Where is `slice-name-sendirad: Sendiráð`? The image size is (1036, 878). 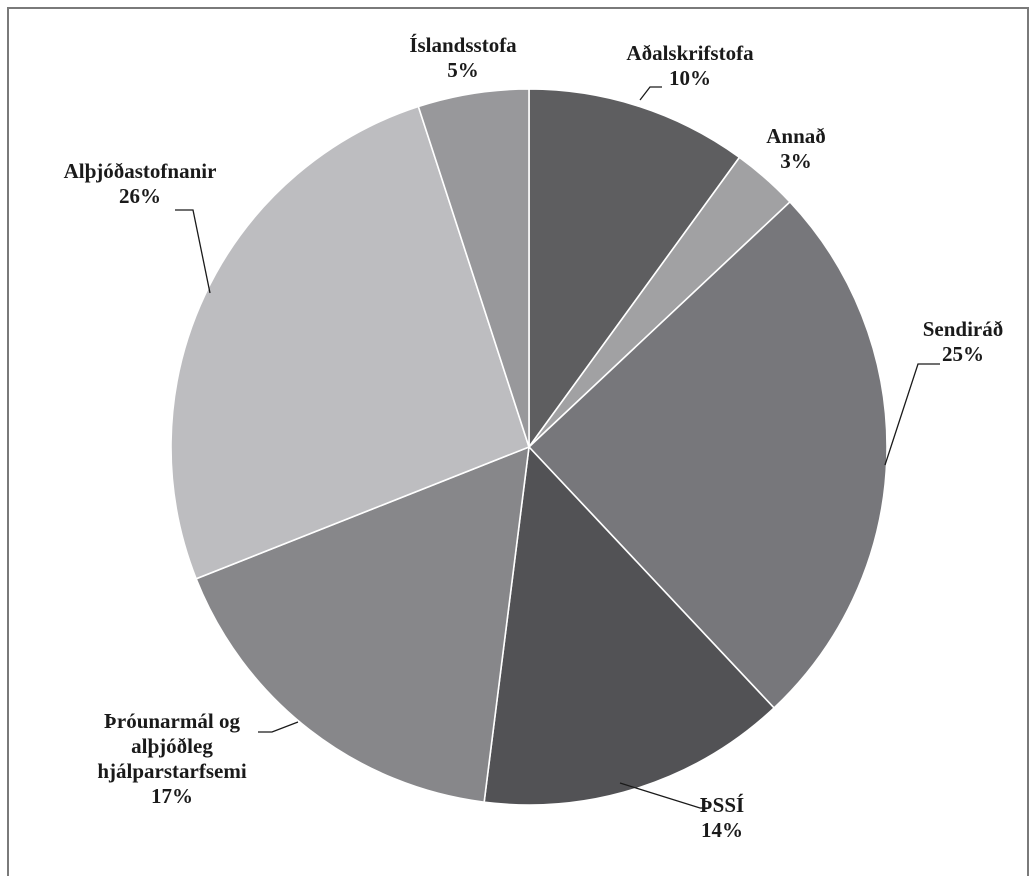 slice-name-sendirad: Sendiráð is located at coordinates (963, 329).